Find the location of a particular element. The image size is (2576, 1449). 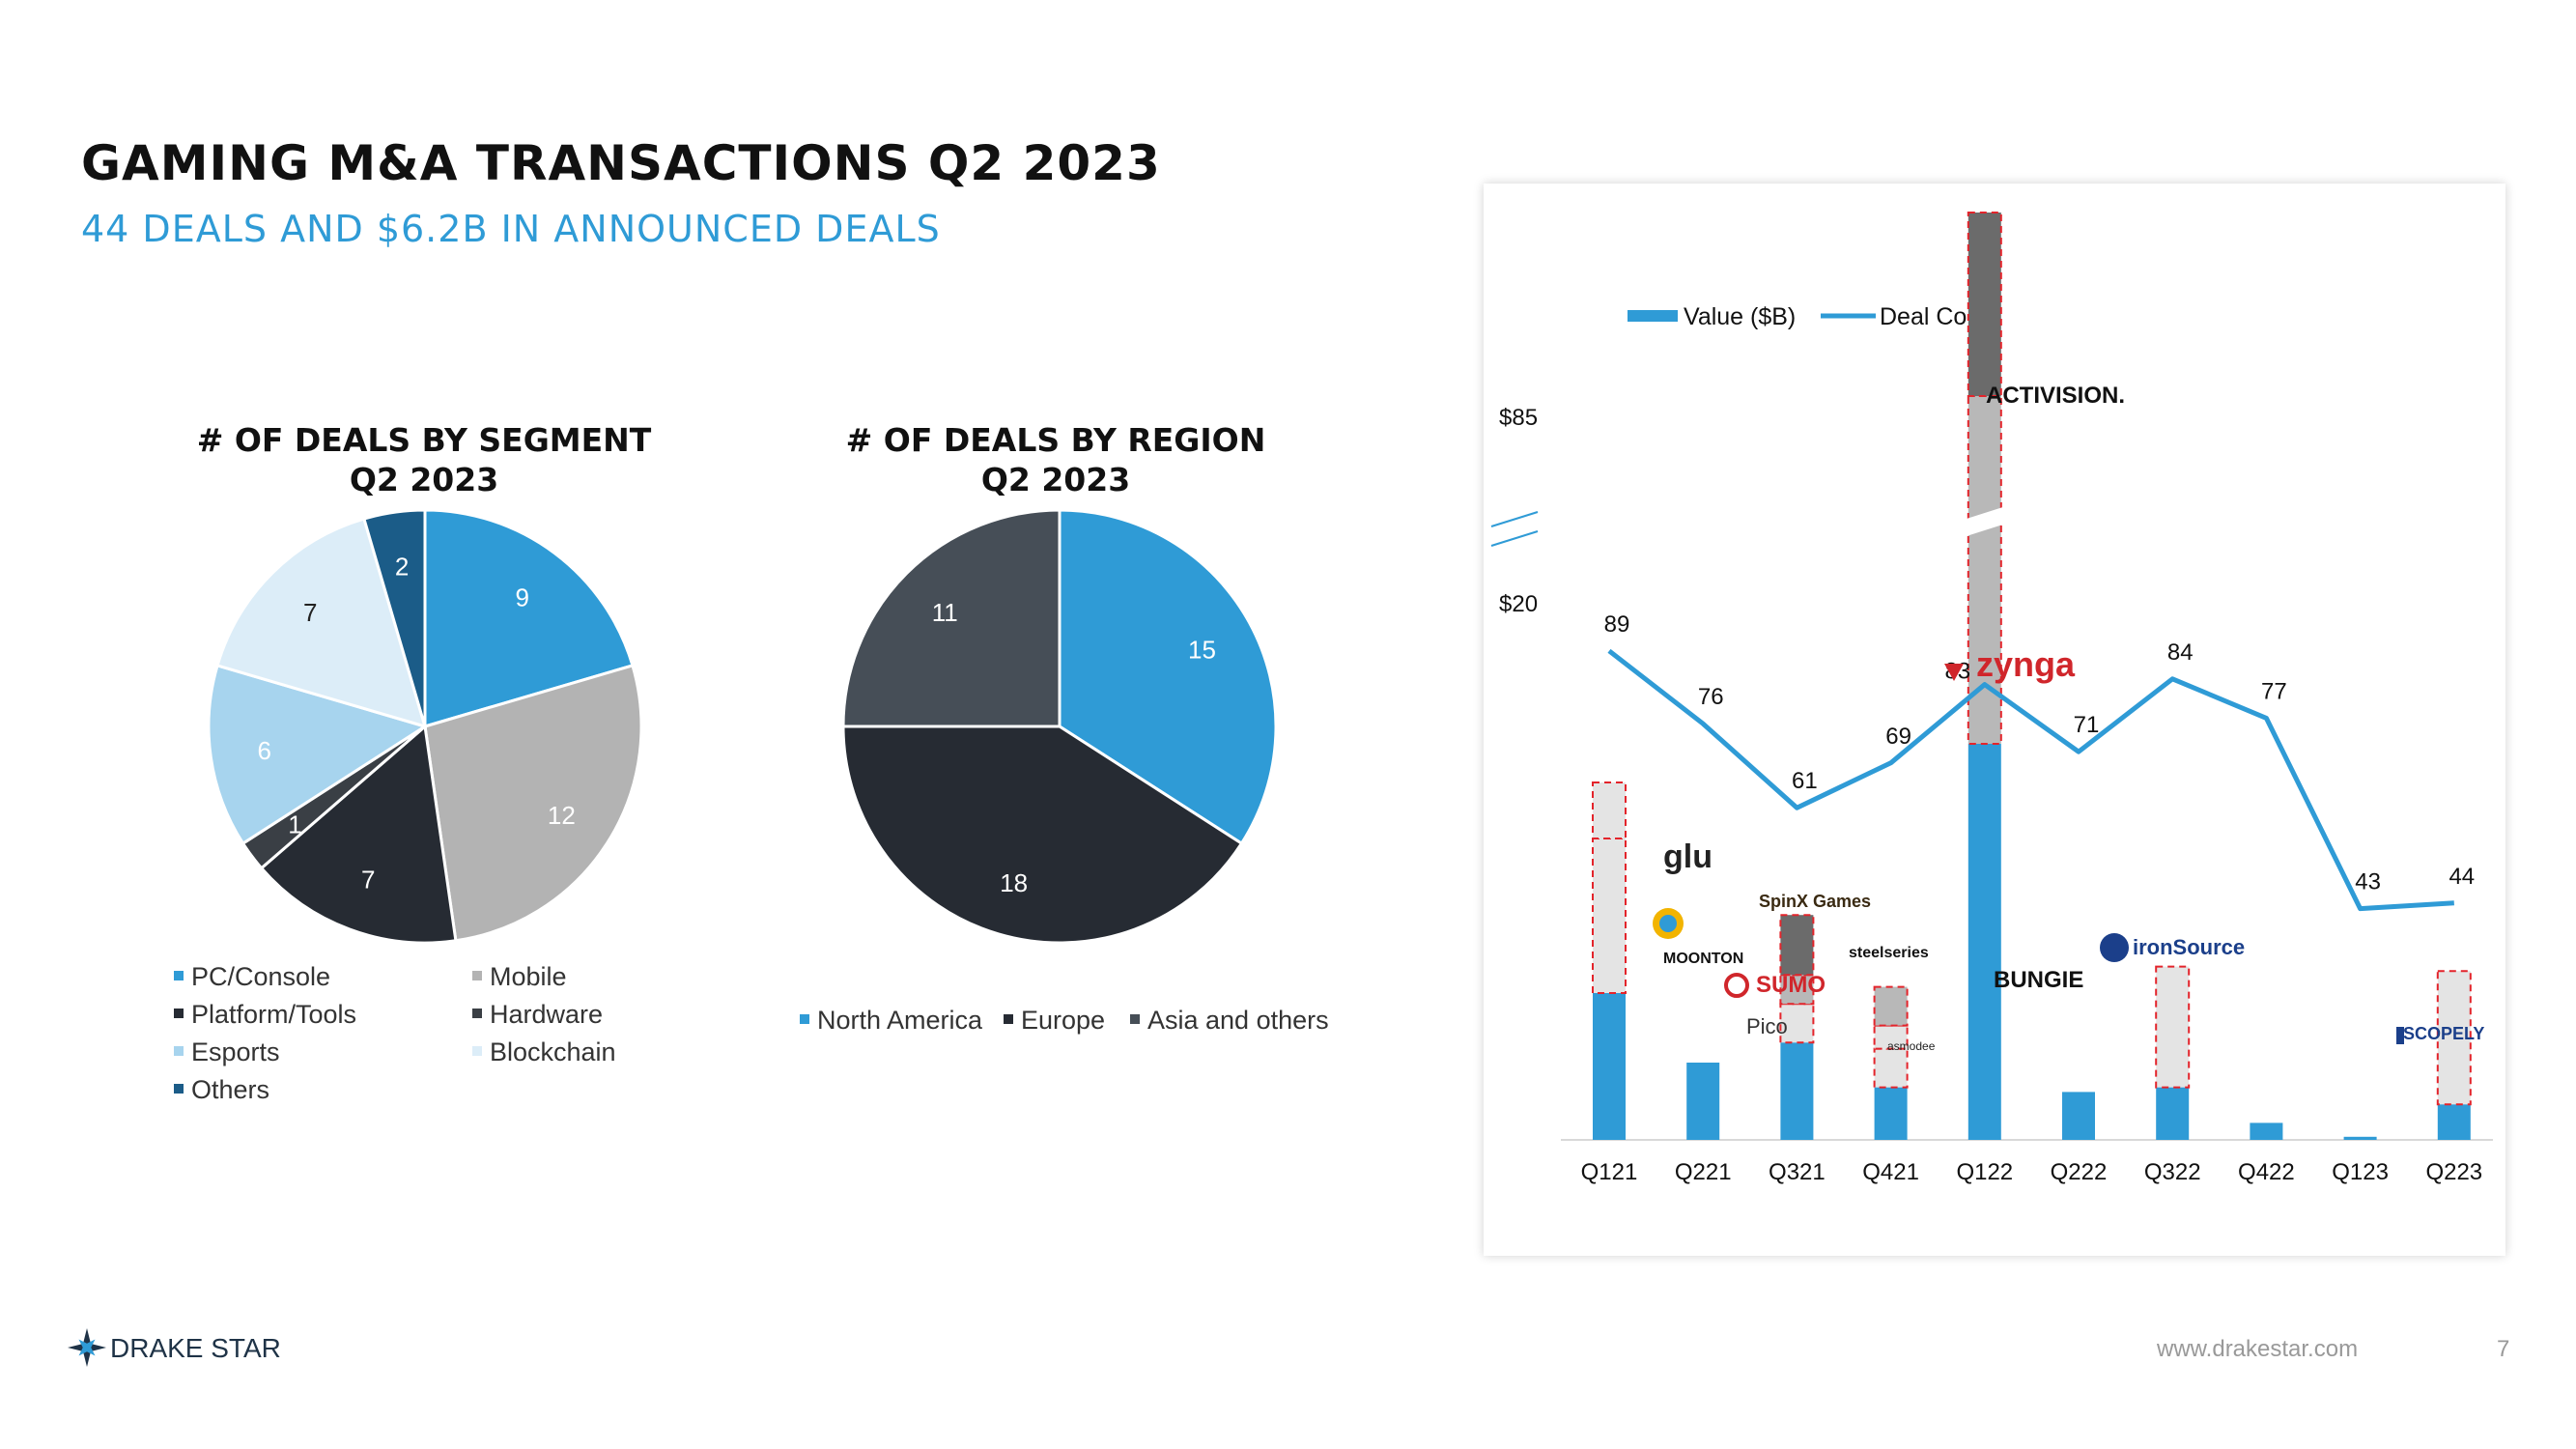

ironsource-logo: ironSource is located at coordinates (2189, 947).